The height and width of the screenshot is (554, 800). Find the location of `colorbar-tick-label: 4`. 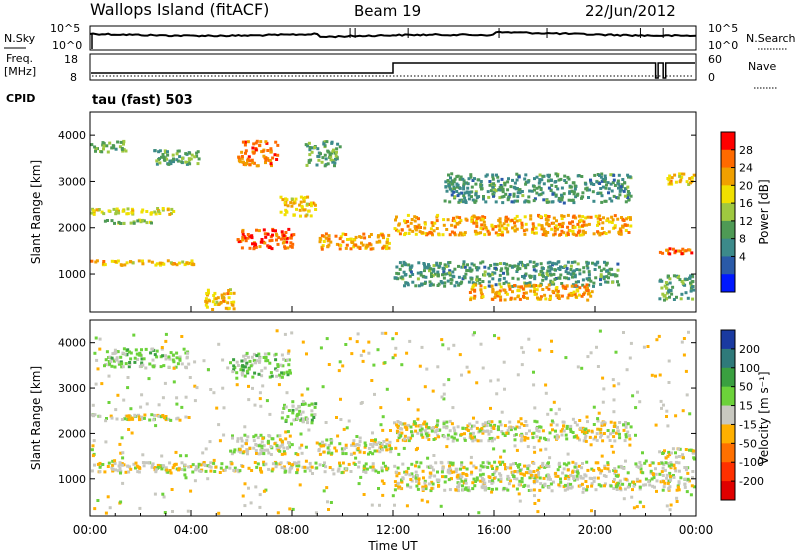

colorbar-tick-label: 4 is located at coordinates (742, 256).